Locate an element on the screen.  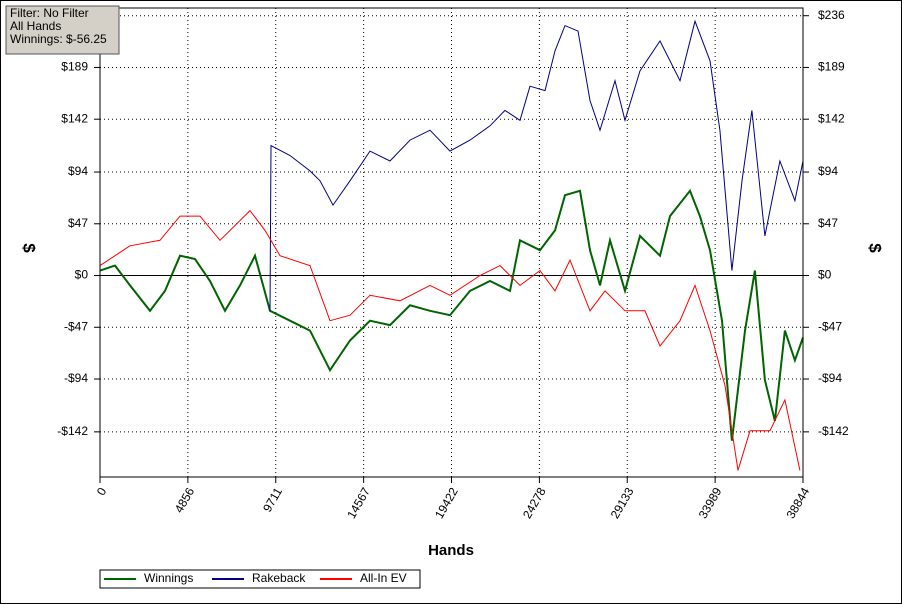
y2-axis-label: $ is located at coordinates (875, 248).